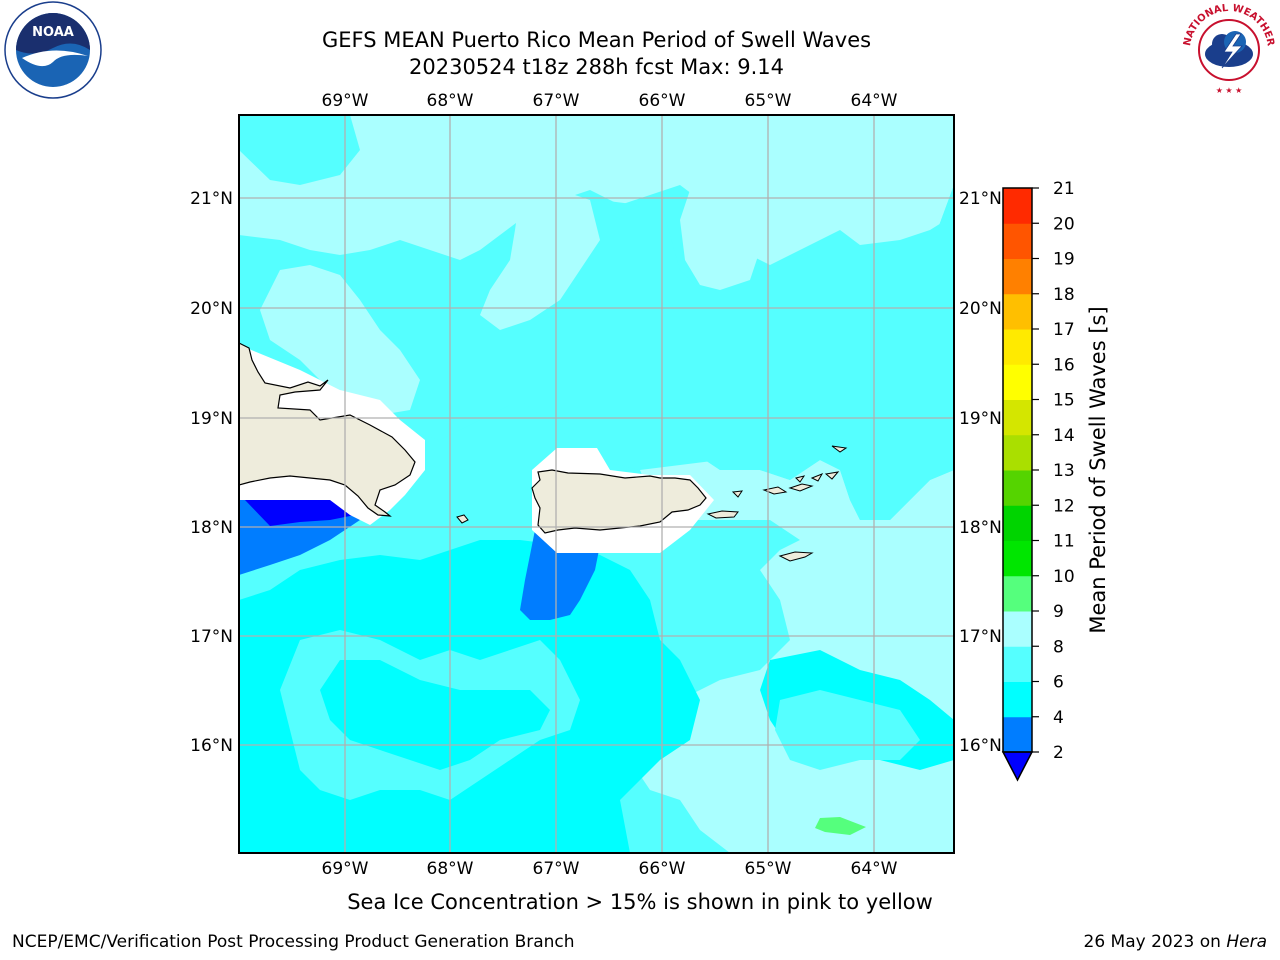 The width and height of the screenshot is (1280, 960). Describe the element at coordinates (874, 101) in the screenshot. I see `top-lon-label: 64°W` at that location.